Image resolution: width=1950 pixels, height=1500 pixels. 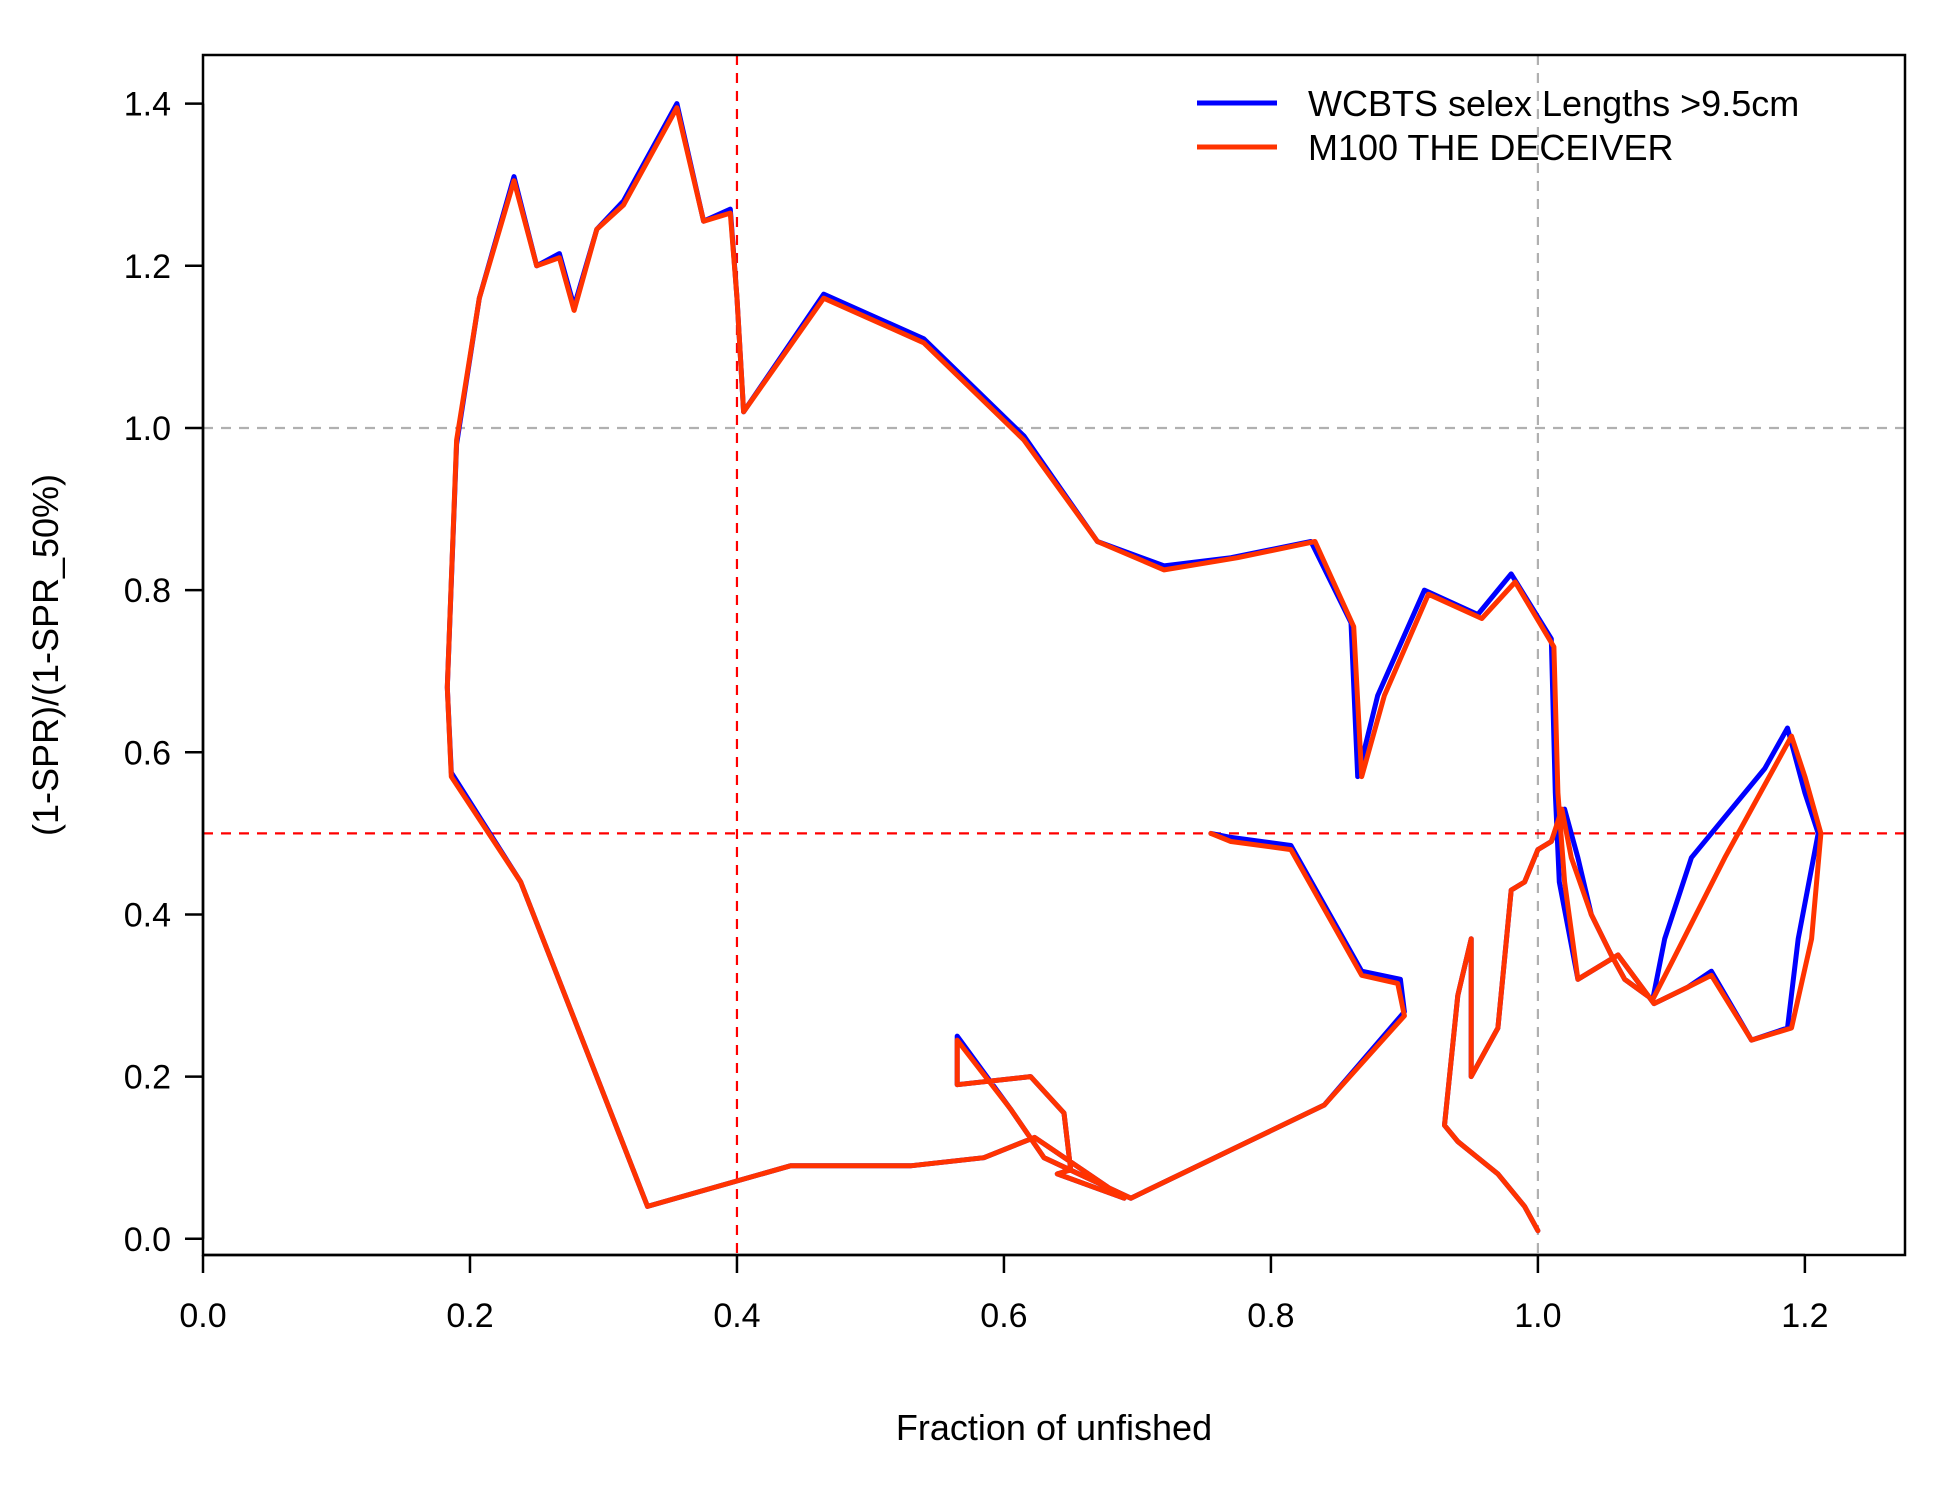 I want to click on y-tick-label: 0.6, so click(x=147, y=753).